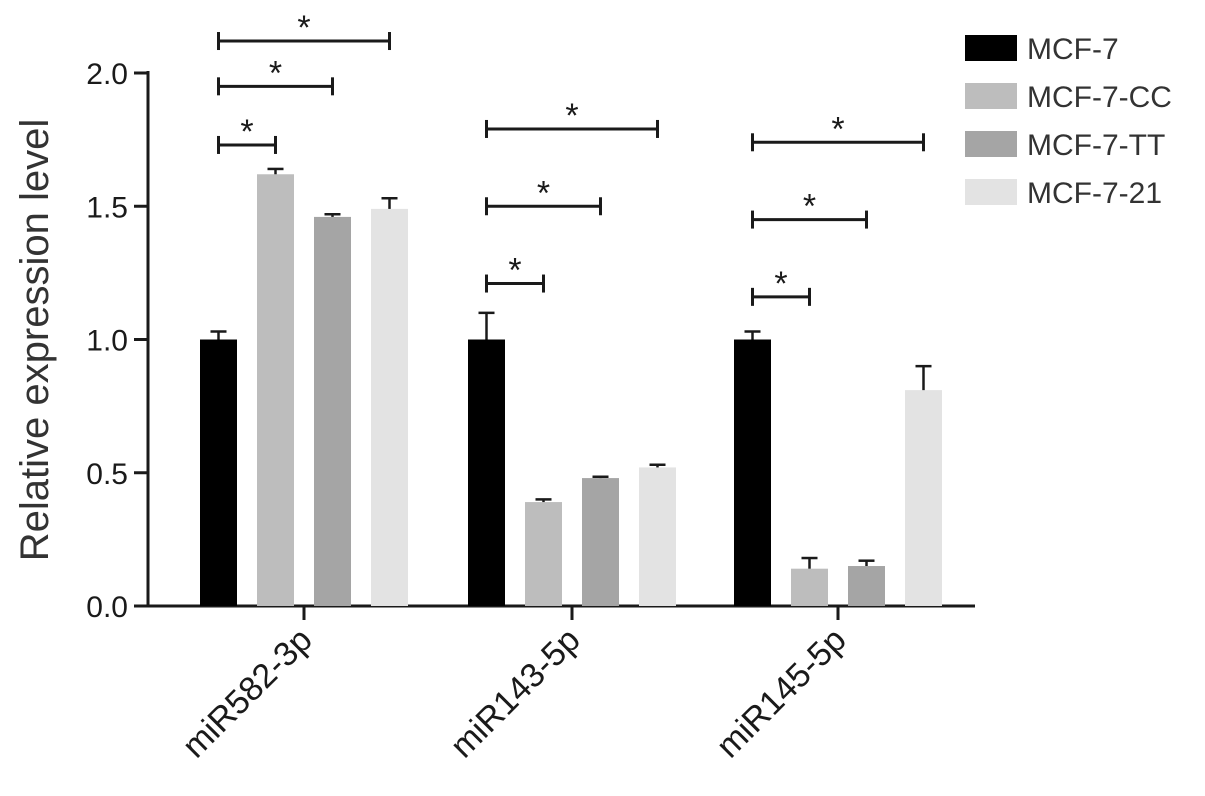 The image size is (1205, 796). I want to click on y-axis-label: Relative expression level, so click(35, 340).